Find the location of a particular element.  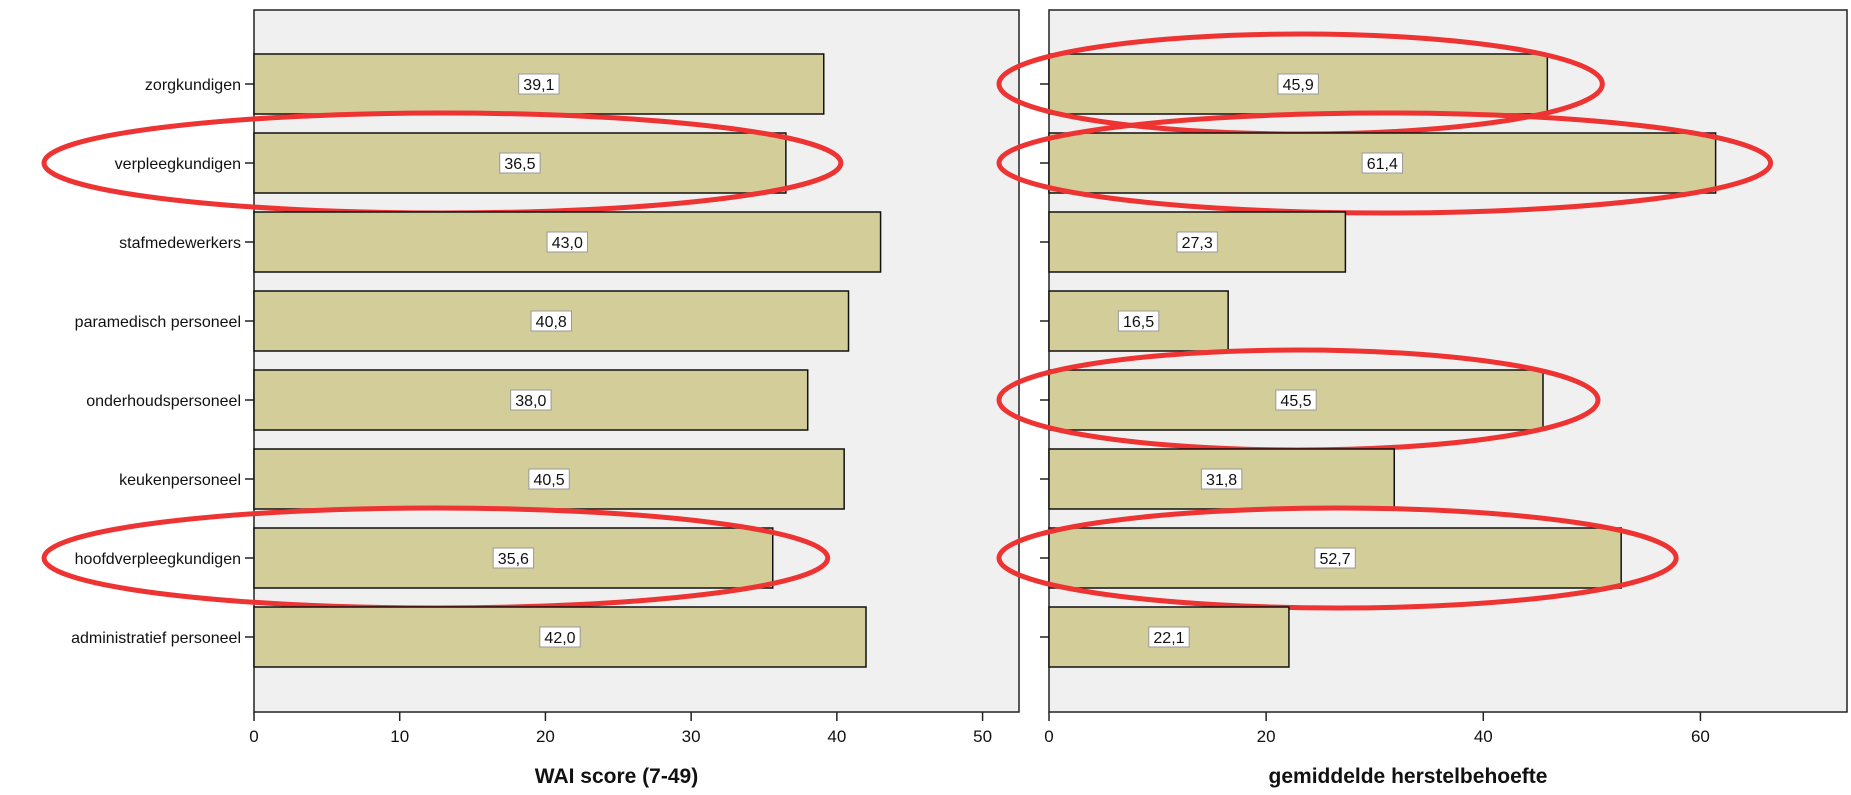

x-axis-title: gemiddelde herstelbehoefte is located at coordinates (1408, 776).